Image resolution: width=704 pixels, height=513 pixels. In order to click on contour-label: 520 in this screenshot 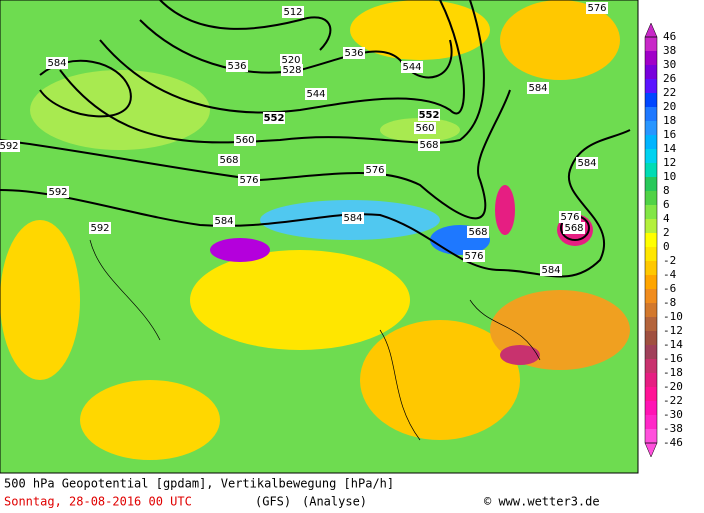, I will do `click(290, 60)`.